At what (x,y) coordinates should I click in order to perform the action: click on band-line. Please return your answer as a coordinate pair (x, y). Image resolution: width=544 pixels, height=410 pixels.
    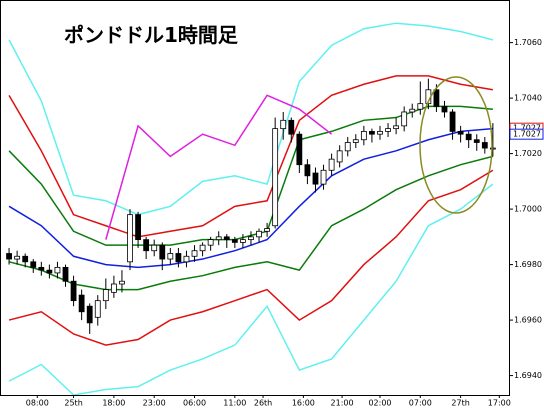
    Looking at the image, I should click on (219, 167).